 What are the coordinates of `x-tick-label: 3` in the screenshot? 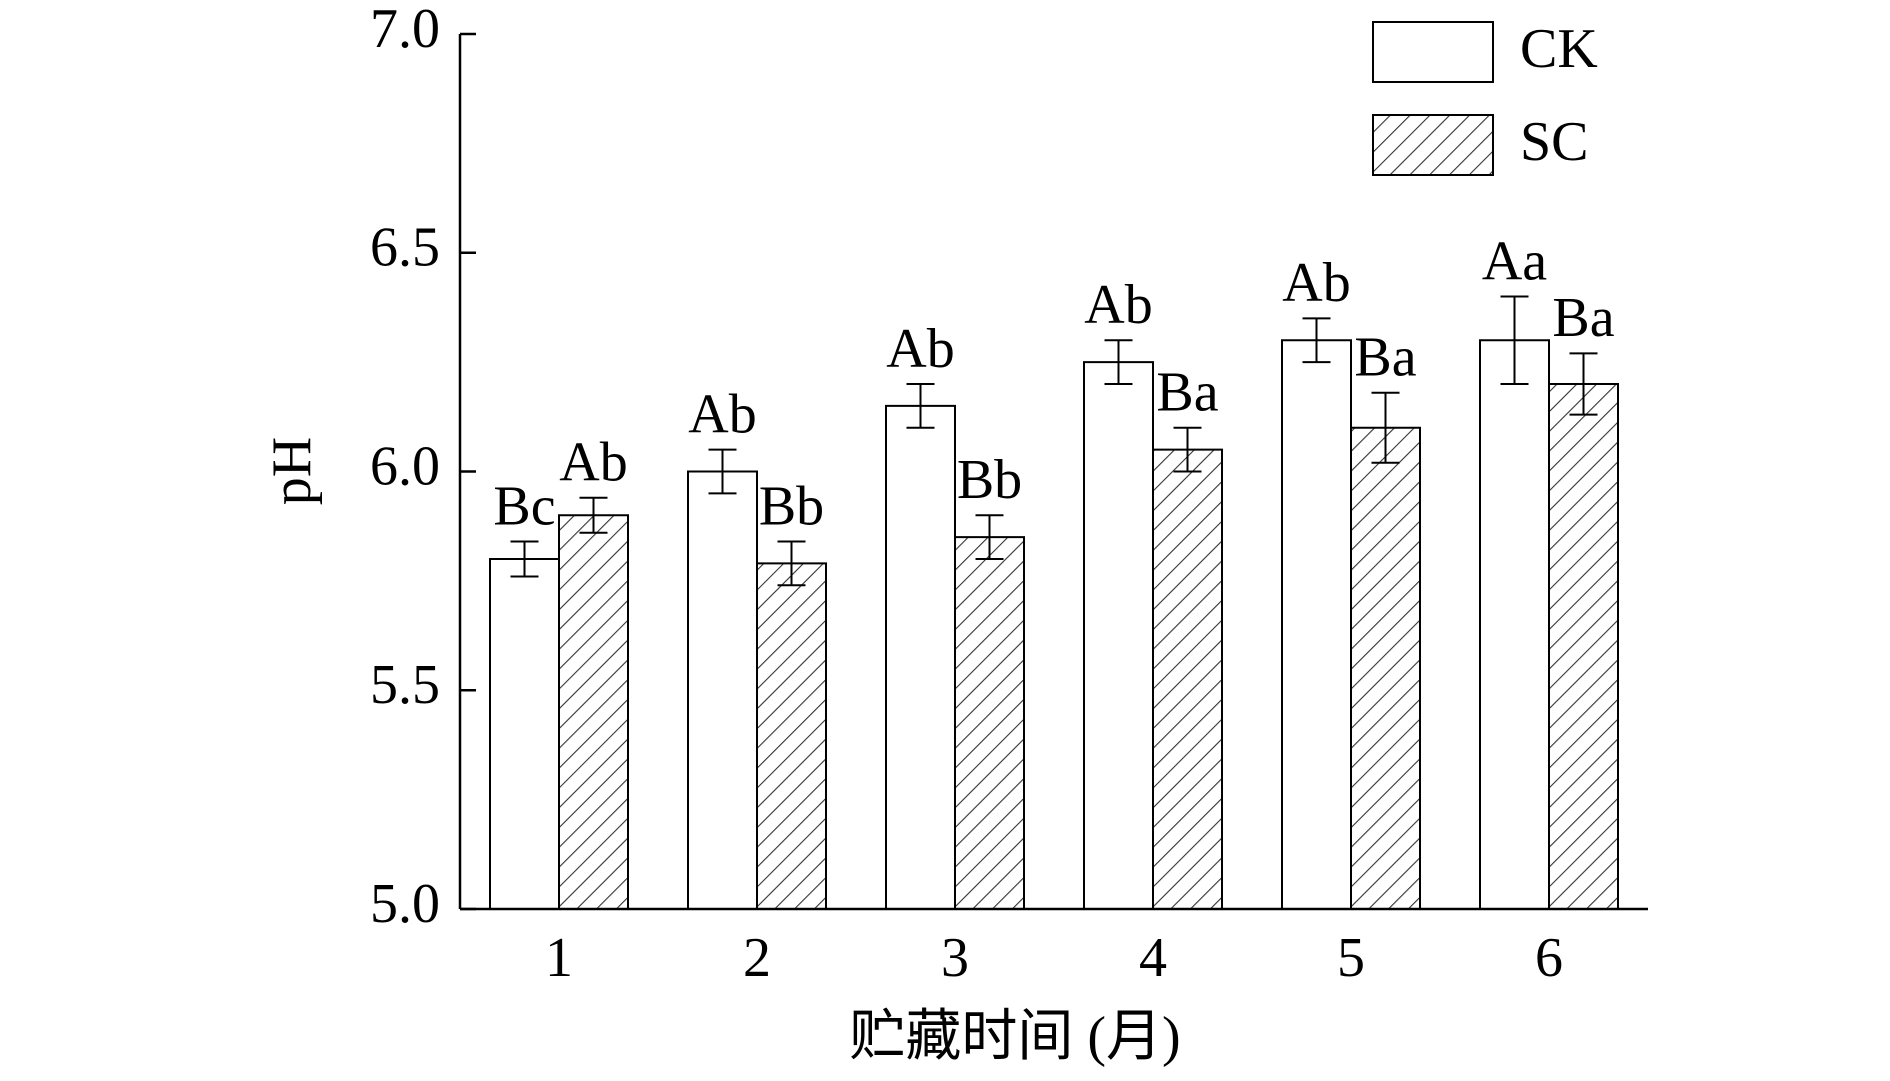 It's located at (955, 958).